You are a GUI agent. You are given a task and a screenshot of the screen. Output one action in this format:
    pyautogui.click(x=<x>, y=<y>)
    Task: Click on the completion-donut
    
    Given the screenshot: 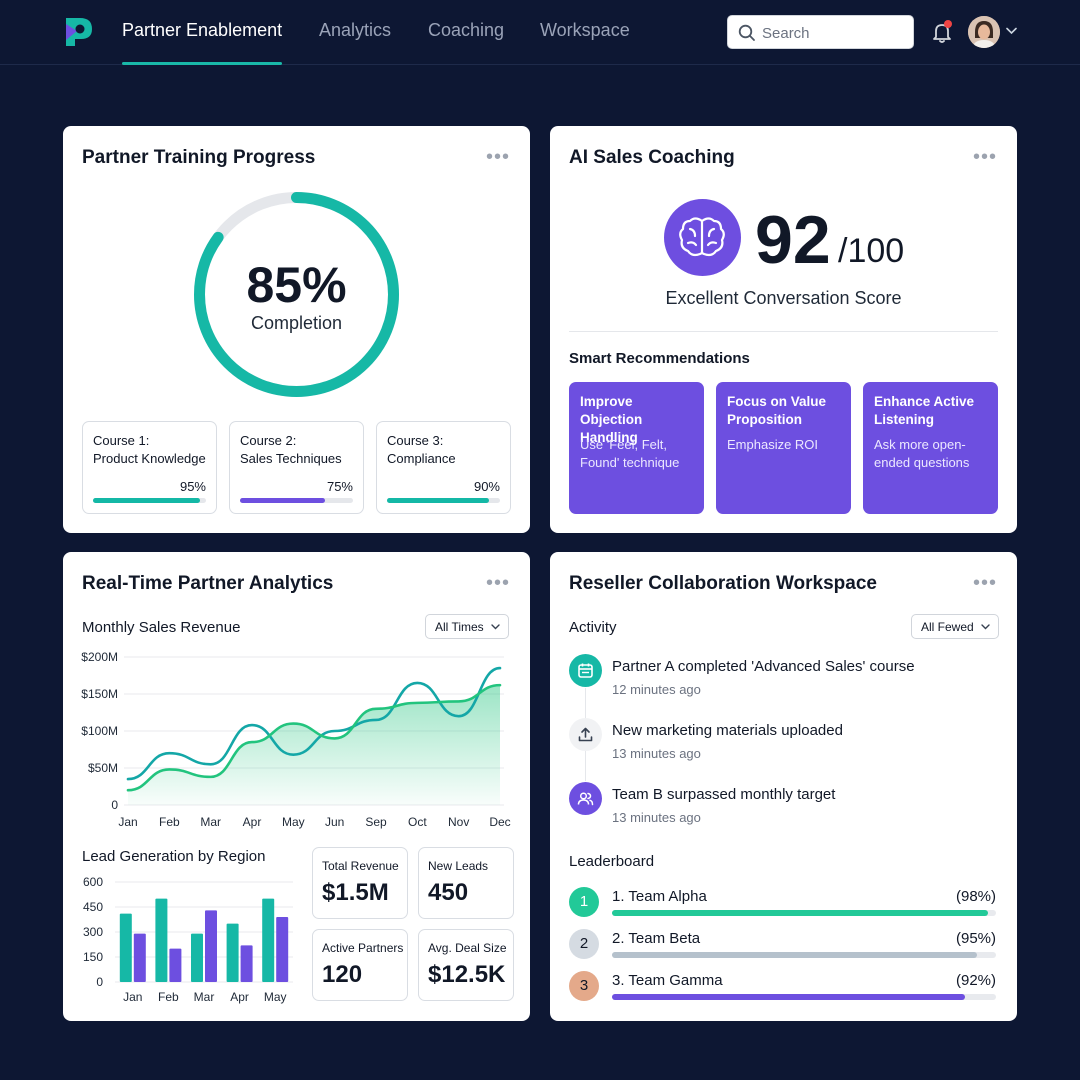 What is the action you would take?
    pyautogui.click(x=296, y=294)
    